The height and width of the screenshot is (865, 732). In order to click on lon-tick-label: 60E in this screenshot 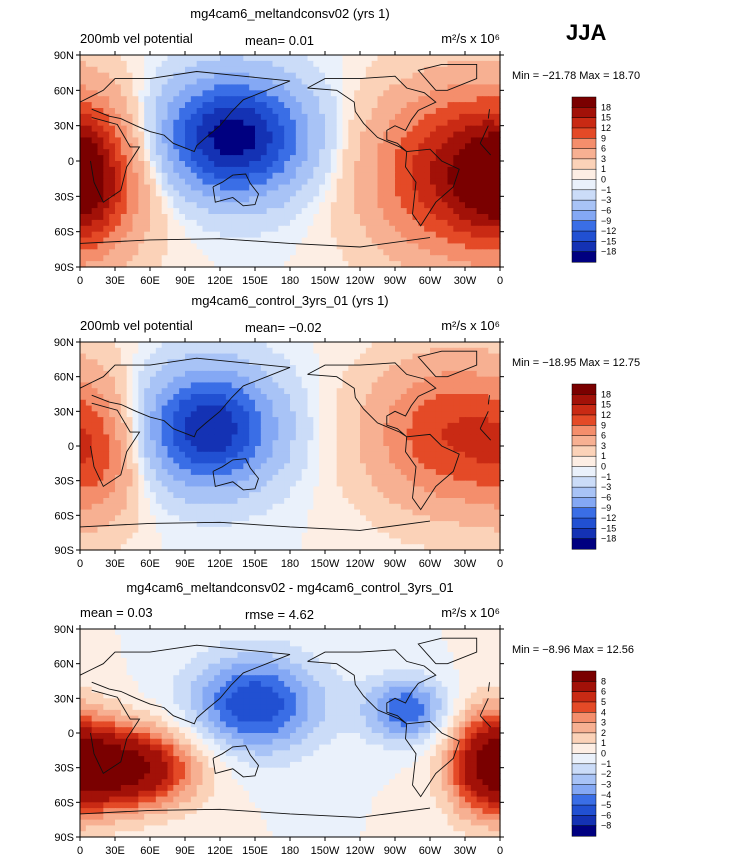, I will do `click(150, 281)`.